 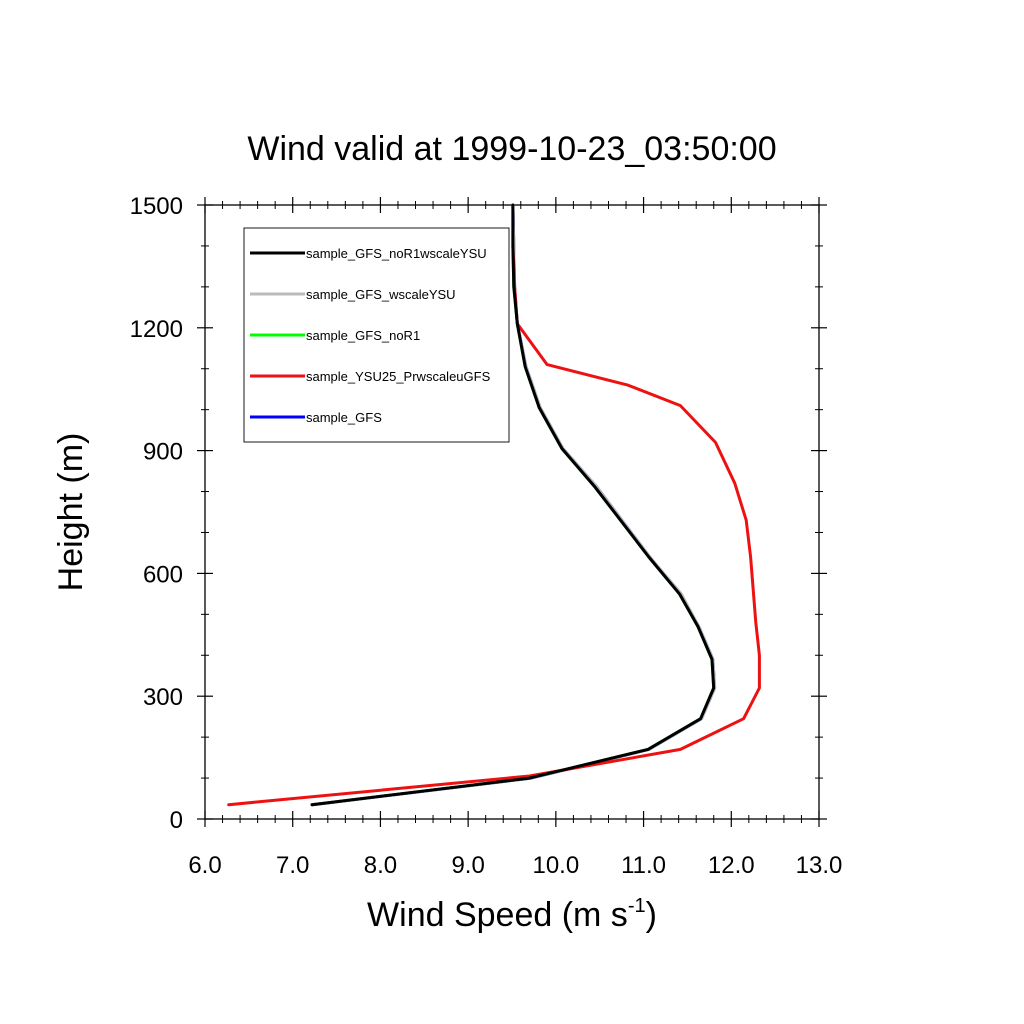 I want to click on legend-label-sample-ysu25-prwscaleugfs: sample_YSU25_PrwscaleuGFS, so click(x=398, y=376).